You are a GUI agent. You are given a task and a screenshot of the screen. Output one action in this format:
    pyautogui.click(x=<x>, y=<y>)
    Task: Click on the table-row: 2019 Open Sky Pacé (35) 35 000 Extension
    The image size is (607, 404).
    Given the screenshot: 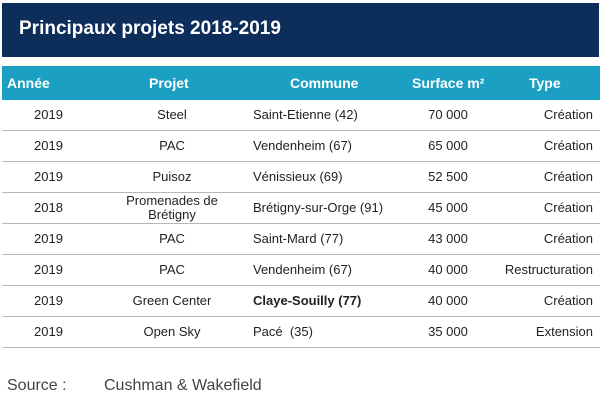 What is the action you would take?
    pyautogui.click(x=301, y=332)
    